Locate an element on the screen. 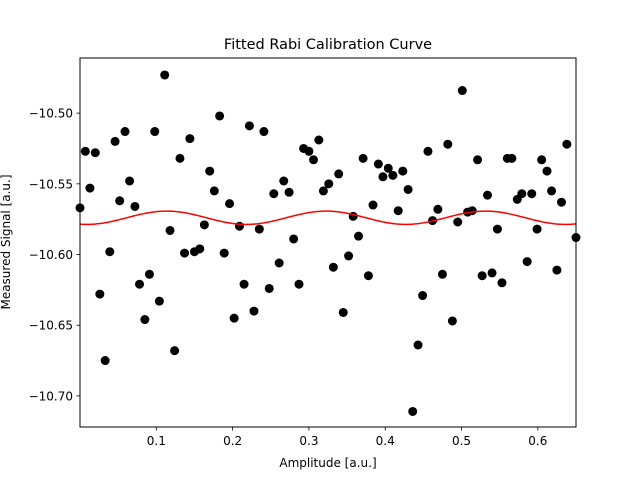  y-tick-label: −10.70 is located at coordinates (51, 396).